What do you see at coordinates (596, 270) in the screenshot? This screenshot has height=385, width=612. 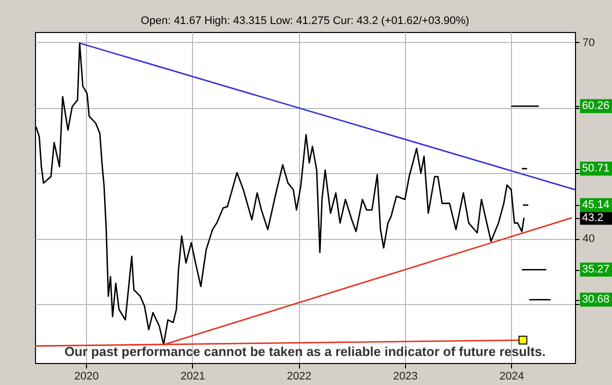 I see `y-tick-label: 35.27` at bounding box center [596, 270].